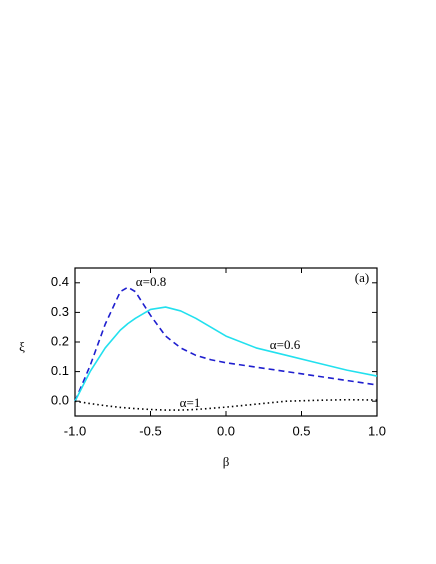 This screenshot has height=564, width=436. Describe the element at coordinates (285, 344) in the screenshot. I see `series-label: α=0.6` at that location.